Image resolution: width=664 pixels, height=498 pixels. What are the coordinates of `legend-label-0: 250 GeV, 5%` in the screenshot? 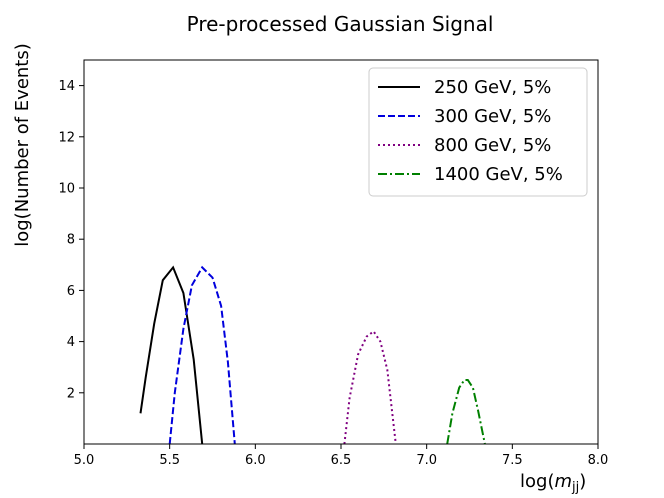 It's located at (492, 87).